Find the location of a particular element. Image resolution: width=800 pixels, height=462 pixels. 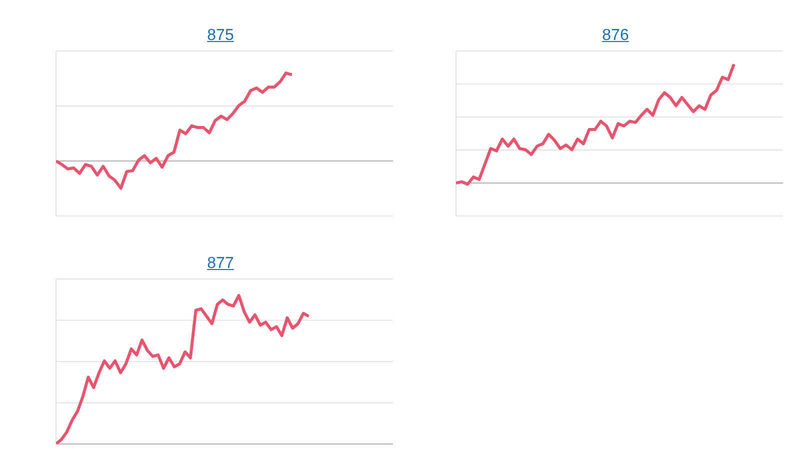

chart-title: 877 is located at coordinates (220, 264).